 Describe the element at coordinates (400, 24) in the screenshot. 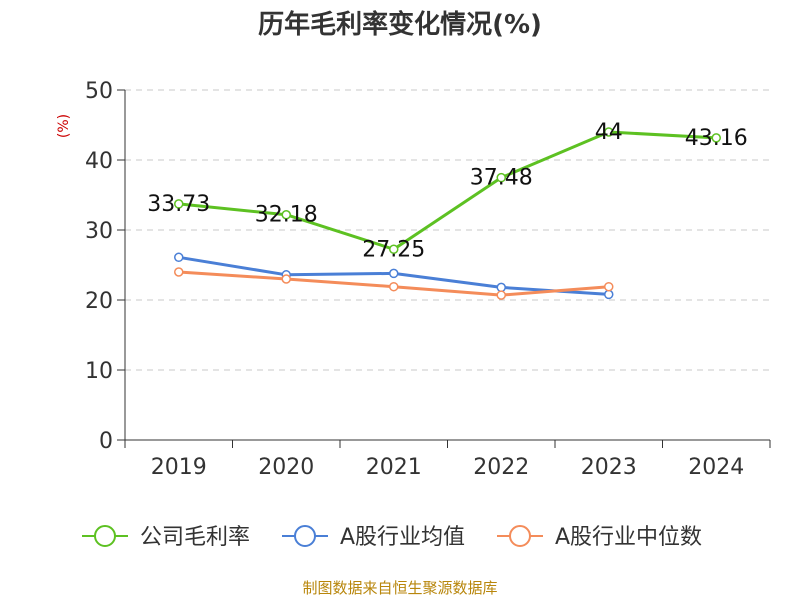

I see `chart-title: 历年毛利率变化情况(%)` at that location.